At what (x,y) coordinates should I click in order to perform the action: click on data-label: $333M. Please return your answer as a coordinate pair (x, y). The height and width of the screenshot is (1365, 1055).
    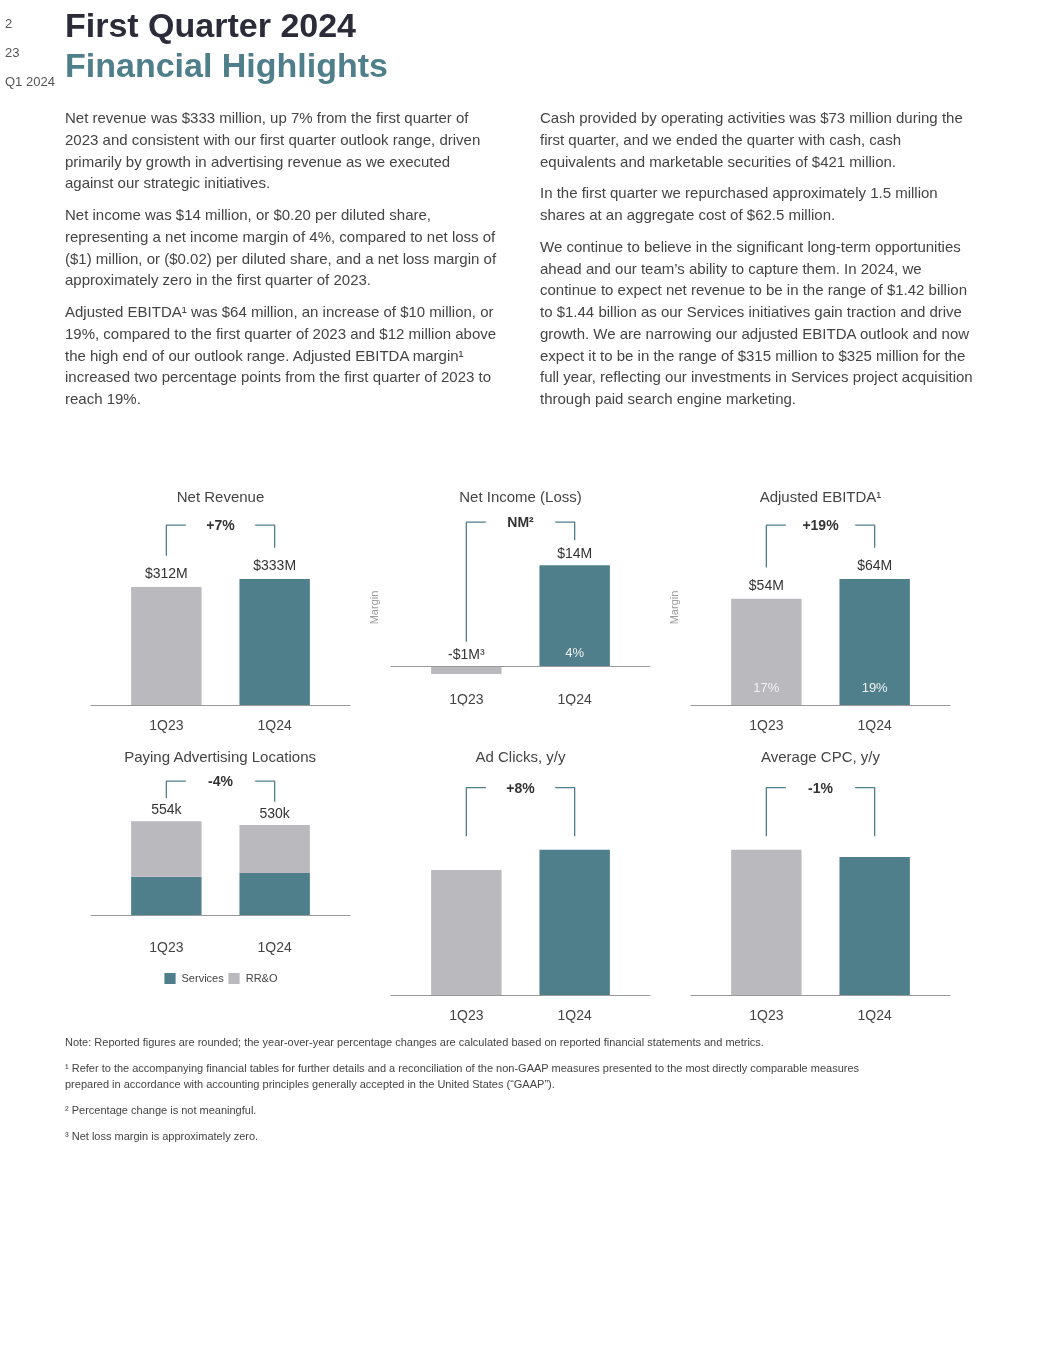
    Looking at the image, I should click on (275, 565).